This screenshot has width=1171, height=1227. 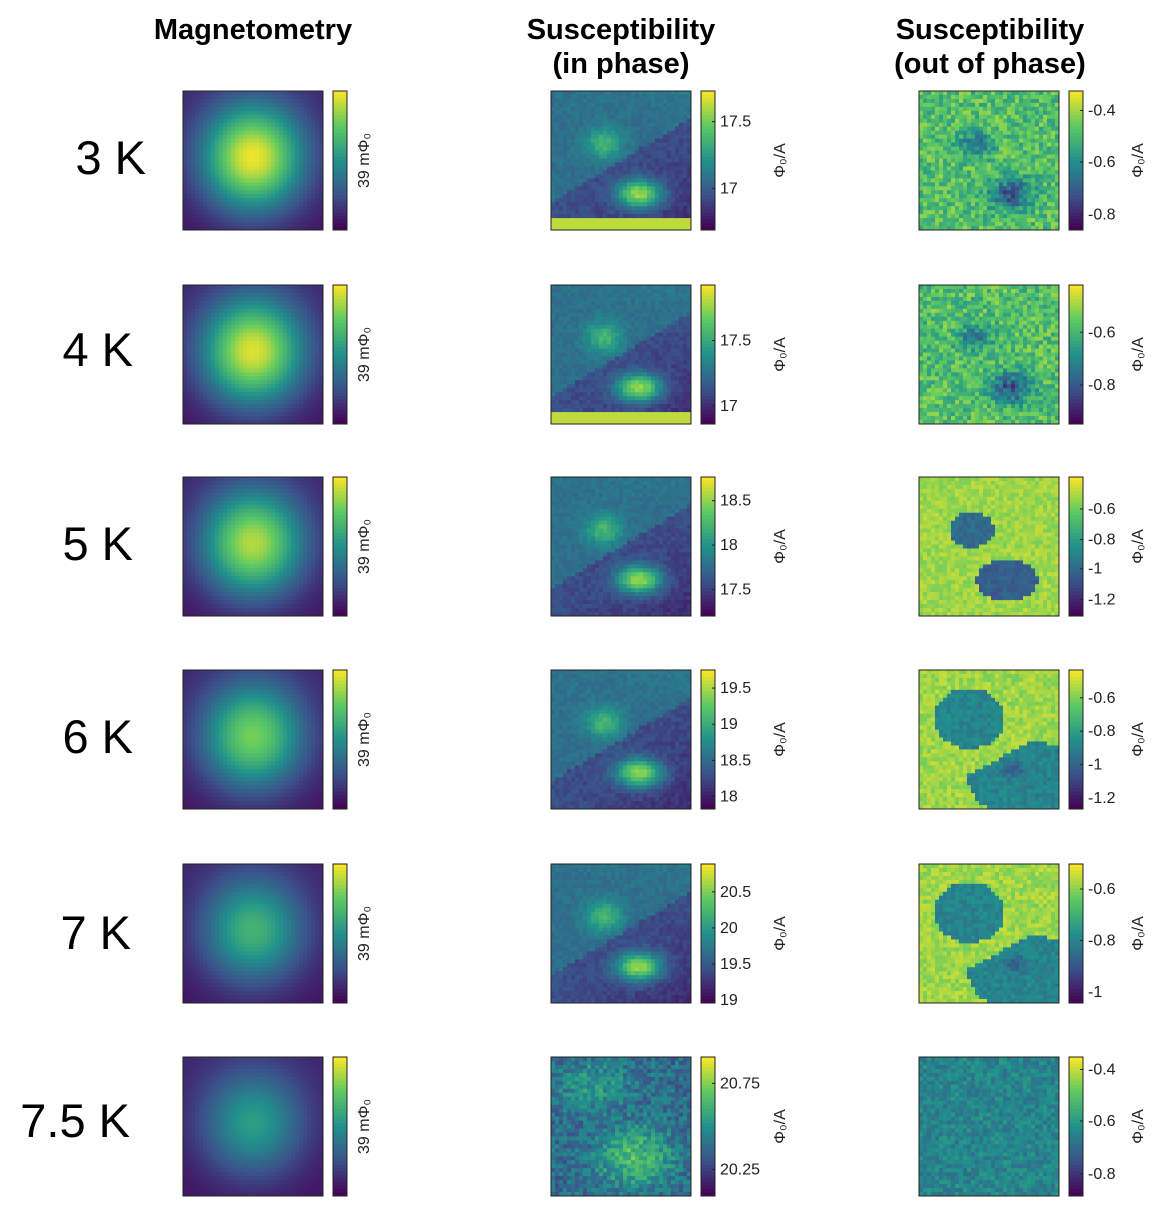 I want to click on outphase-susceptibility-map: -0.6 -0.8 -1 Φ₀/A, so click(x=1038, y=935).